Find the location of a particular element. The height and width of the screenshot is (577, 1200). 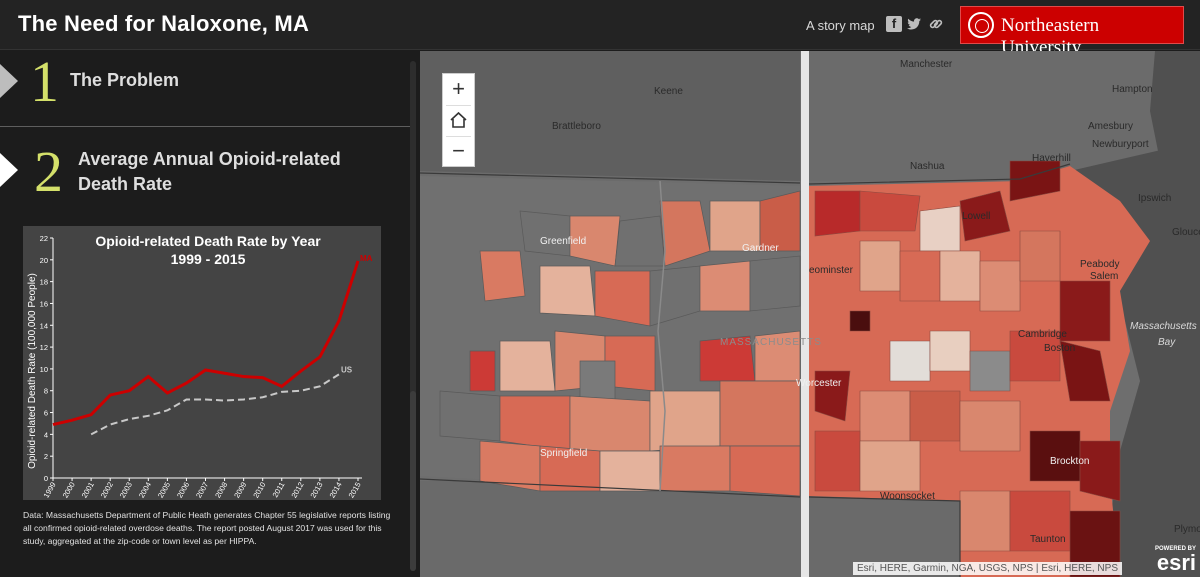

map-label-leominster: eominster is located at coordinates (831, 270).